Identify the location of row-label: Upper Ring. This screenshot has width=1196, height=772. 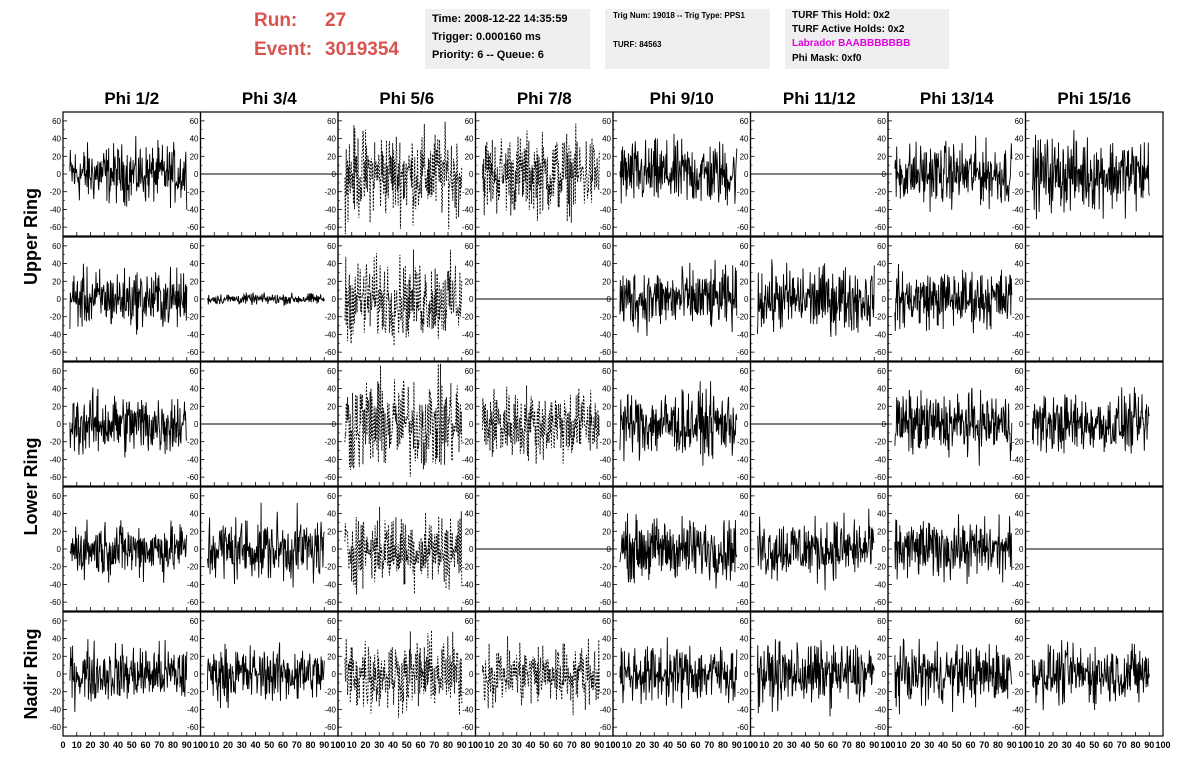
(31, 236).